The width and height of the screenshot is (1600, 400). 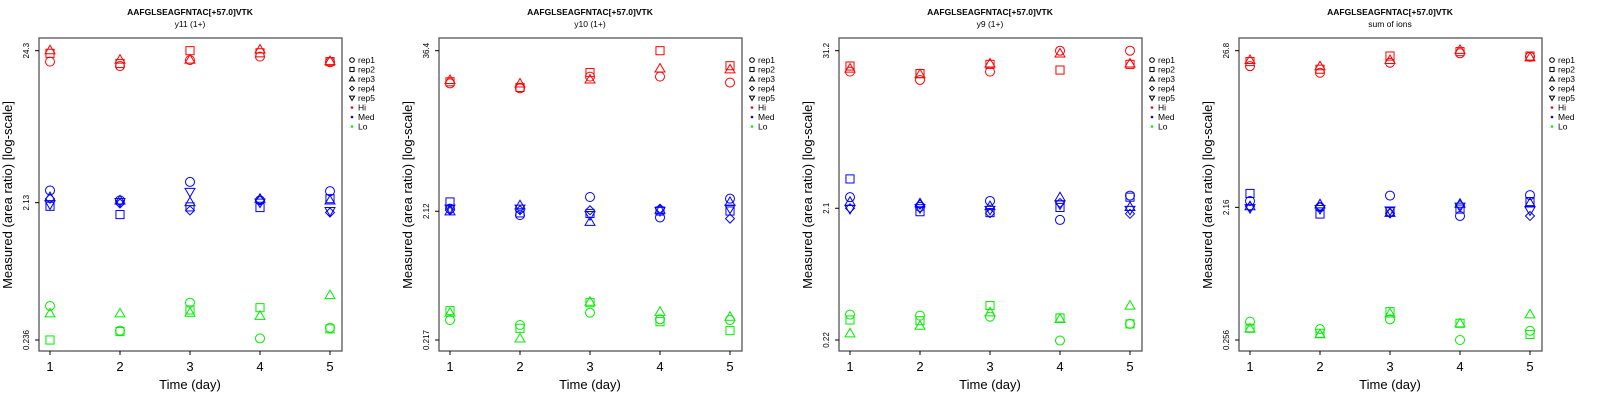 I want to click on legend-label: Hi, so click(x=1562, y=108).